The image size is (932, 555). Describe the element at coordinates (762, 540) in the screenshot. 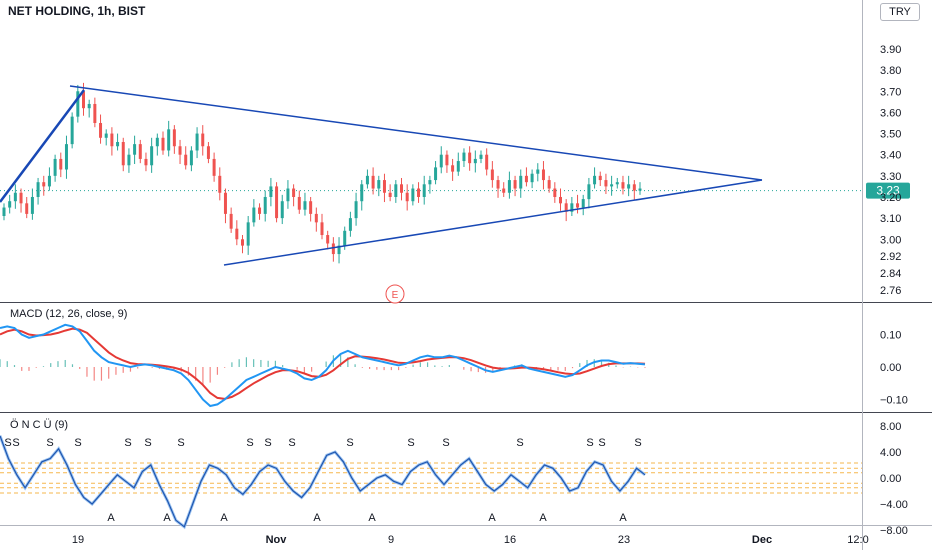

I see `time-tick-label: Dec` at that location.